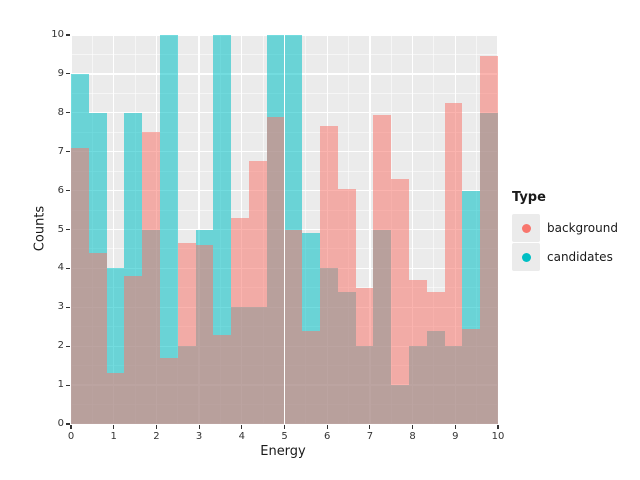 The width and height of the screenshot is (640, 480). What do you see at coordinates (370, 436) in the screenshot?
I see `x-tick-label: 7` at bounding box center [370, 436].